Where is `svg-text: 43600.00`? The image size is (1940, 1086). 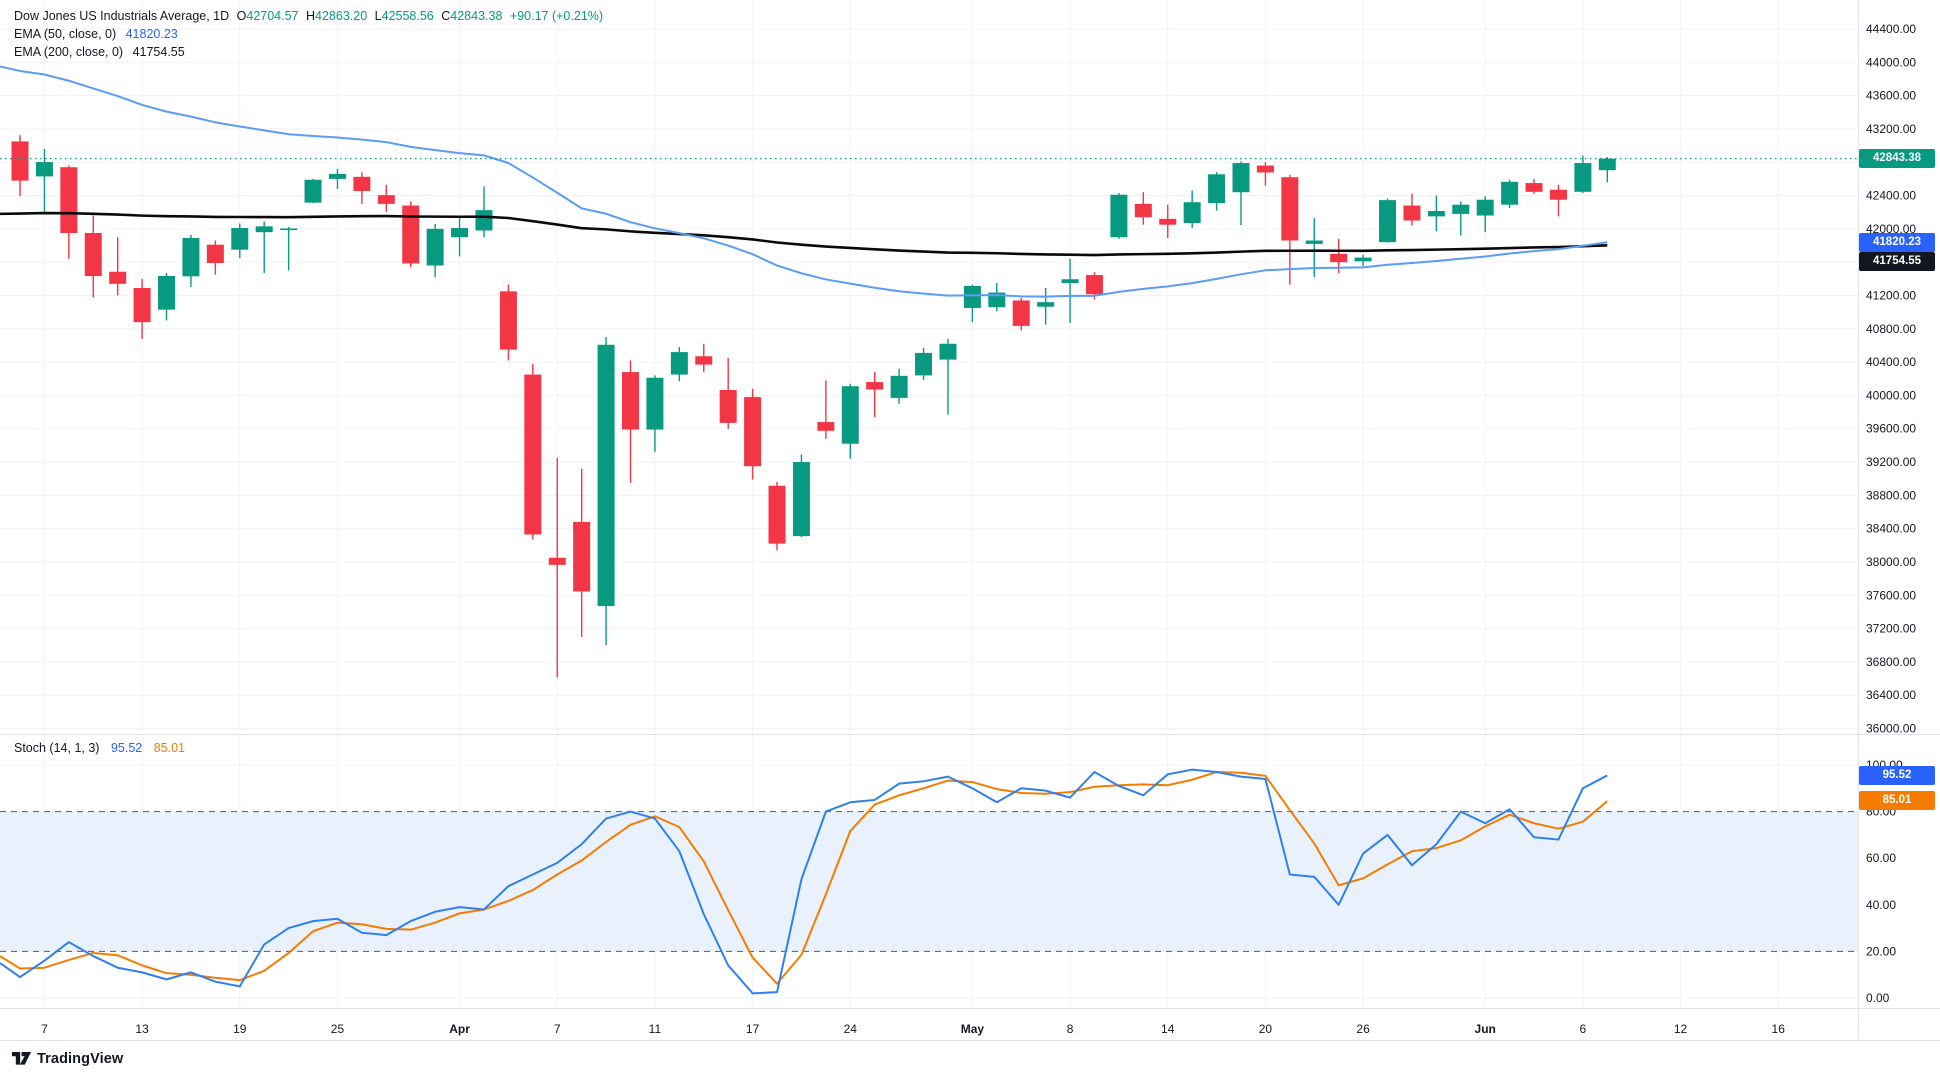
svg-text: 43600.00 is located at coordinates (1891, 96).